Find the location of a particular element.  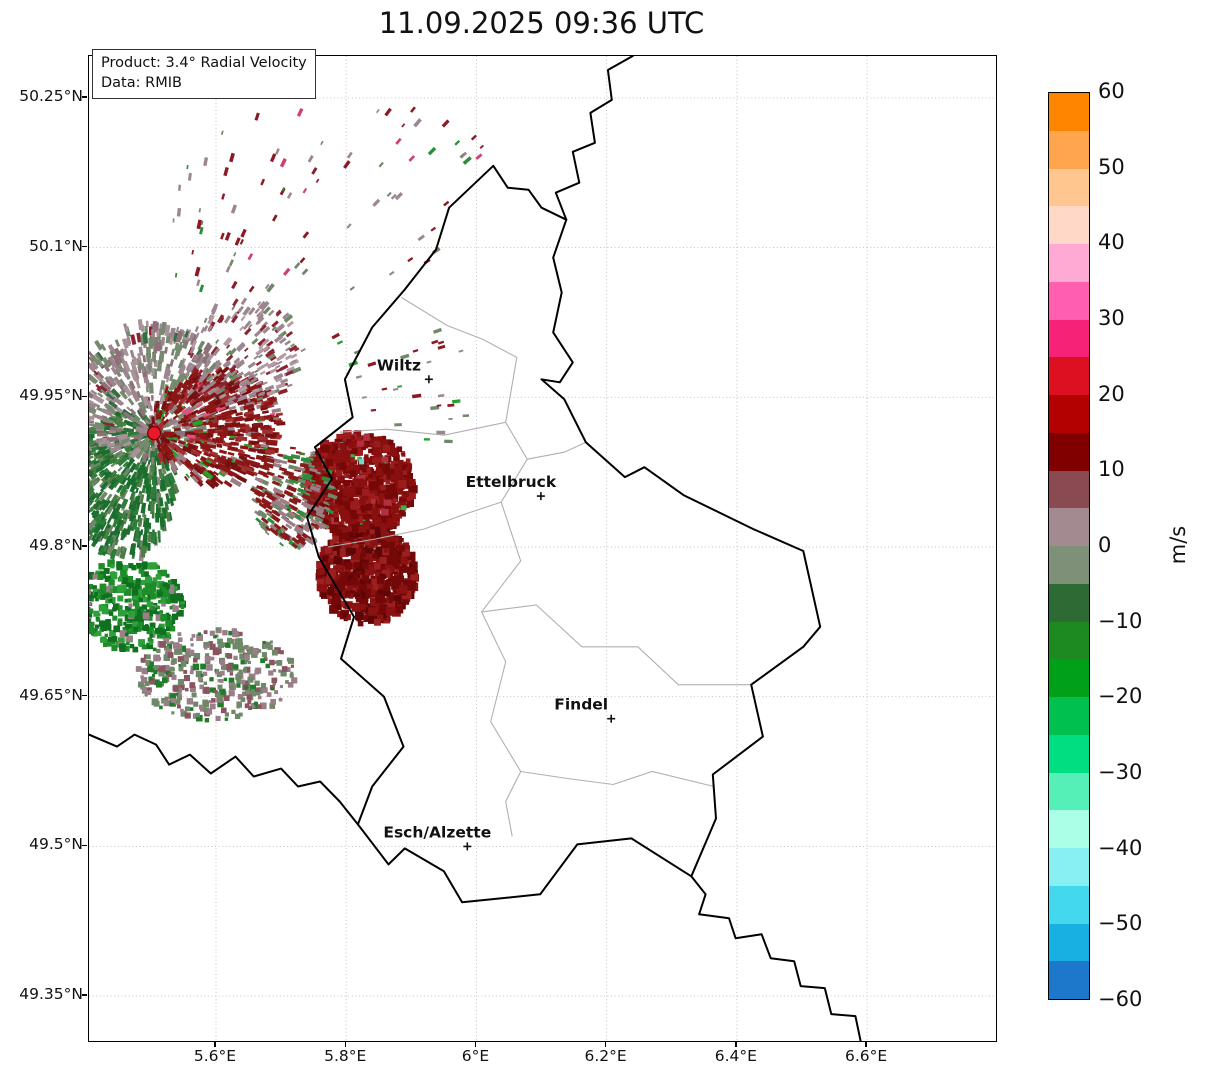

colorbar-tick-label: −60 is located at coordinates (1120, 999).